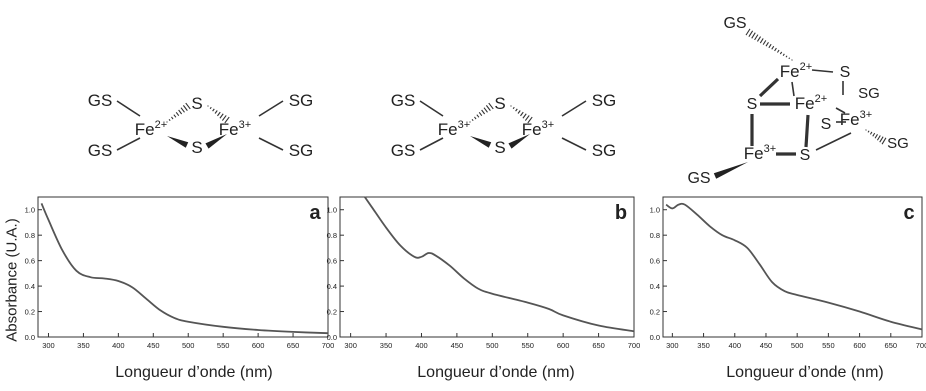 The width and height of the screenshot is (926, 391). What do you see at coordinates (12, 280) in the screenshot?
I see `y-axis-label: Absorbance (U.A.)` at bounding box center [12, 280].